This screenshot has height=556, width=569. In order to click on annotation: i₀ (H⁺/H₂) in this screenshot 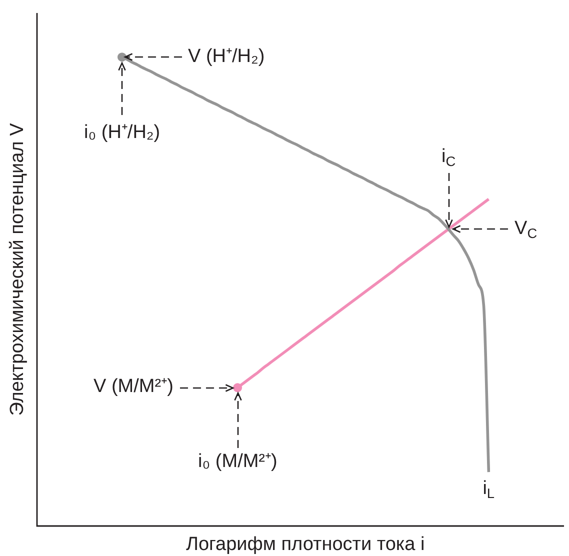, I will do `click(122, 133)`.